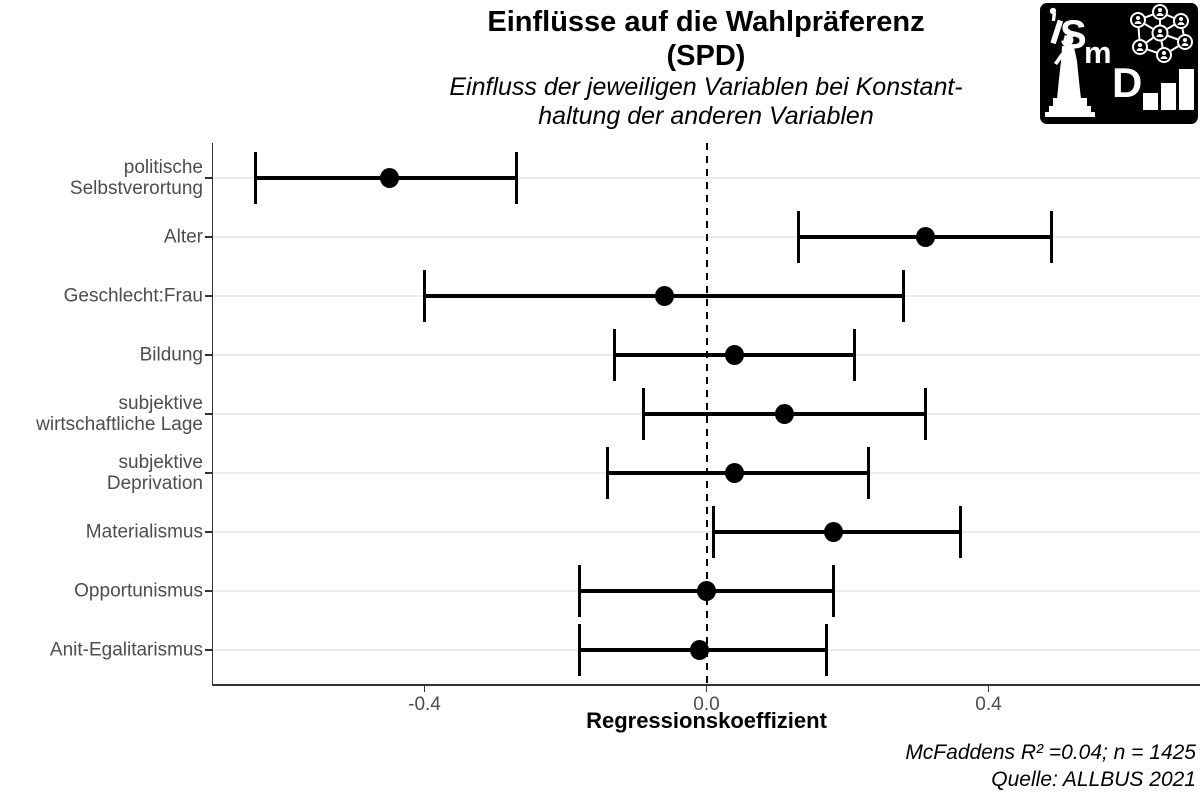 The width and height of the screenshot is (1200, 800). I want to click on y-axis-category-label: Materialismus, so click(144, 532).